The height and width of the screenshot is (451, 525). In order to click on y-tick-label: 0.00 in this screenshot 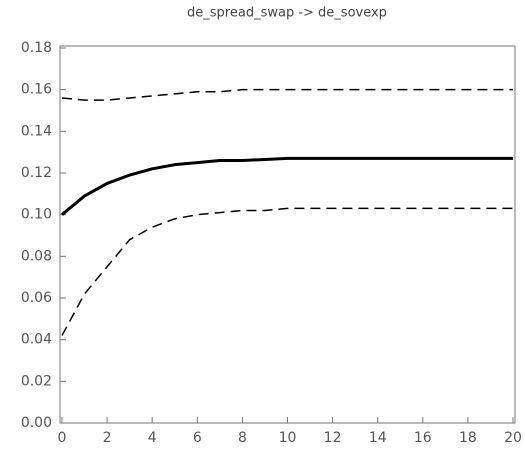, I will do `click(36, 423)`.